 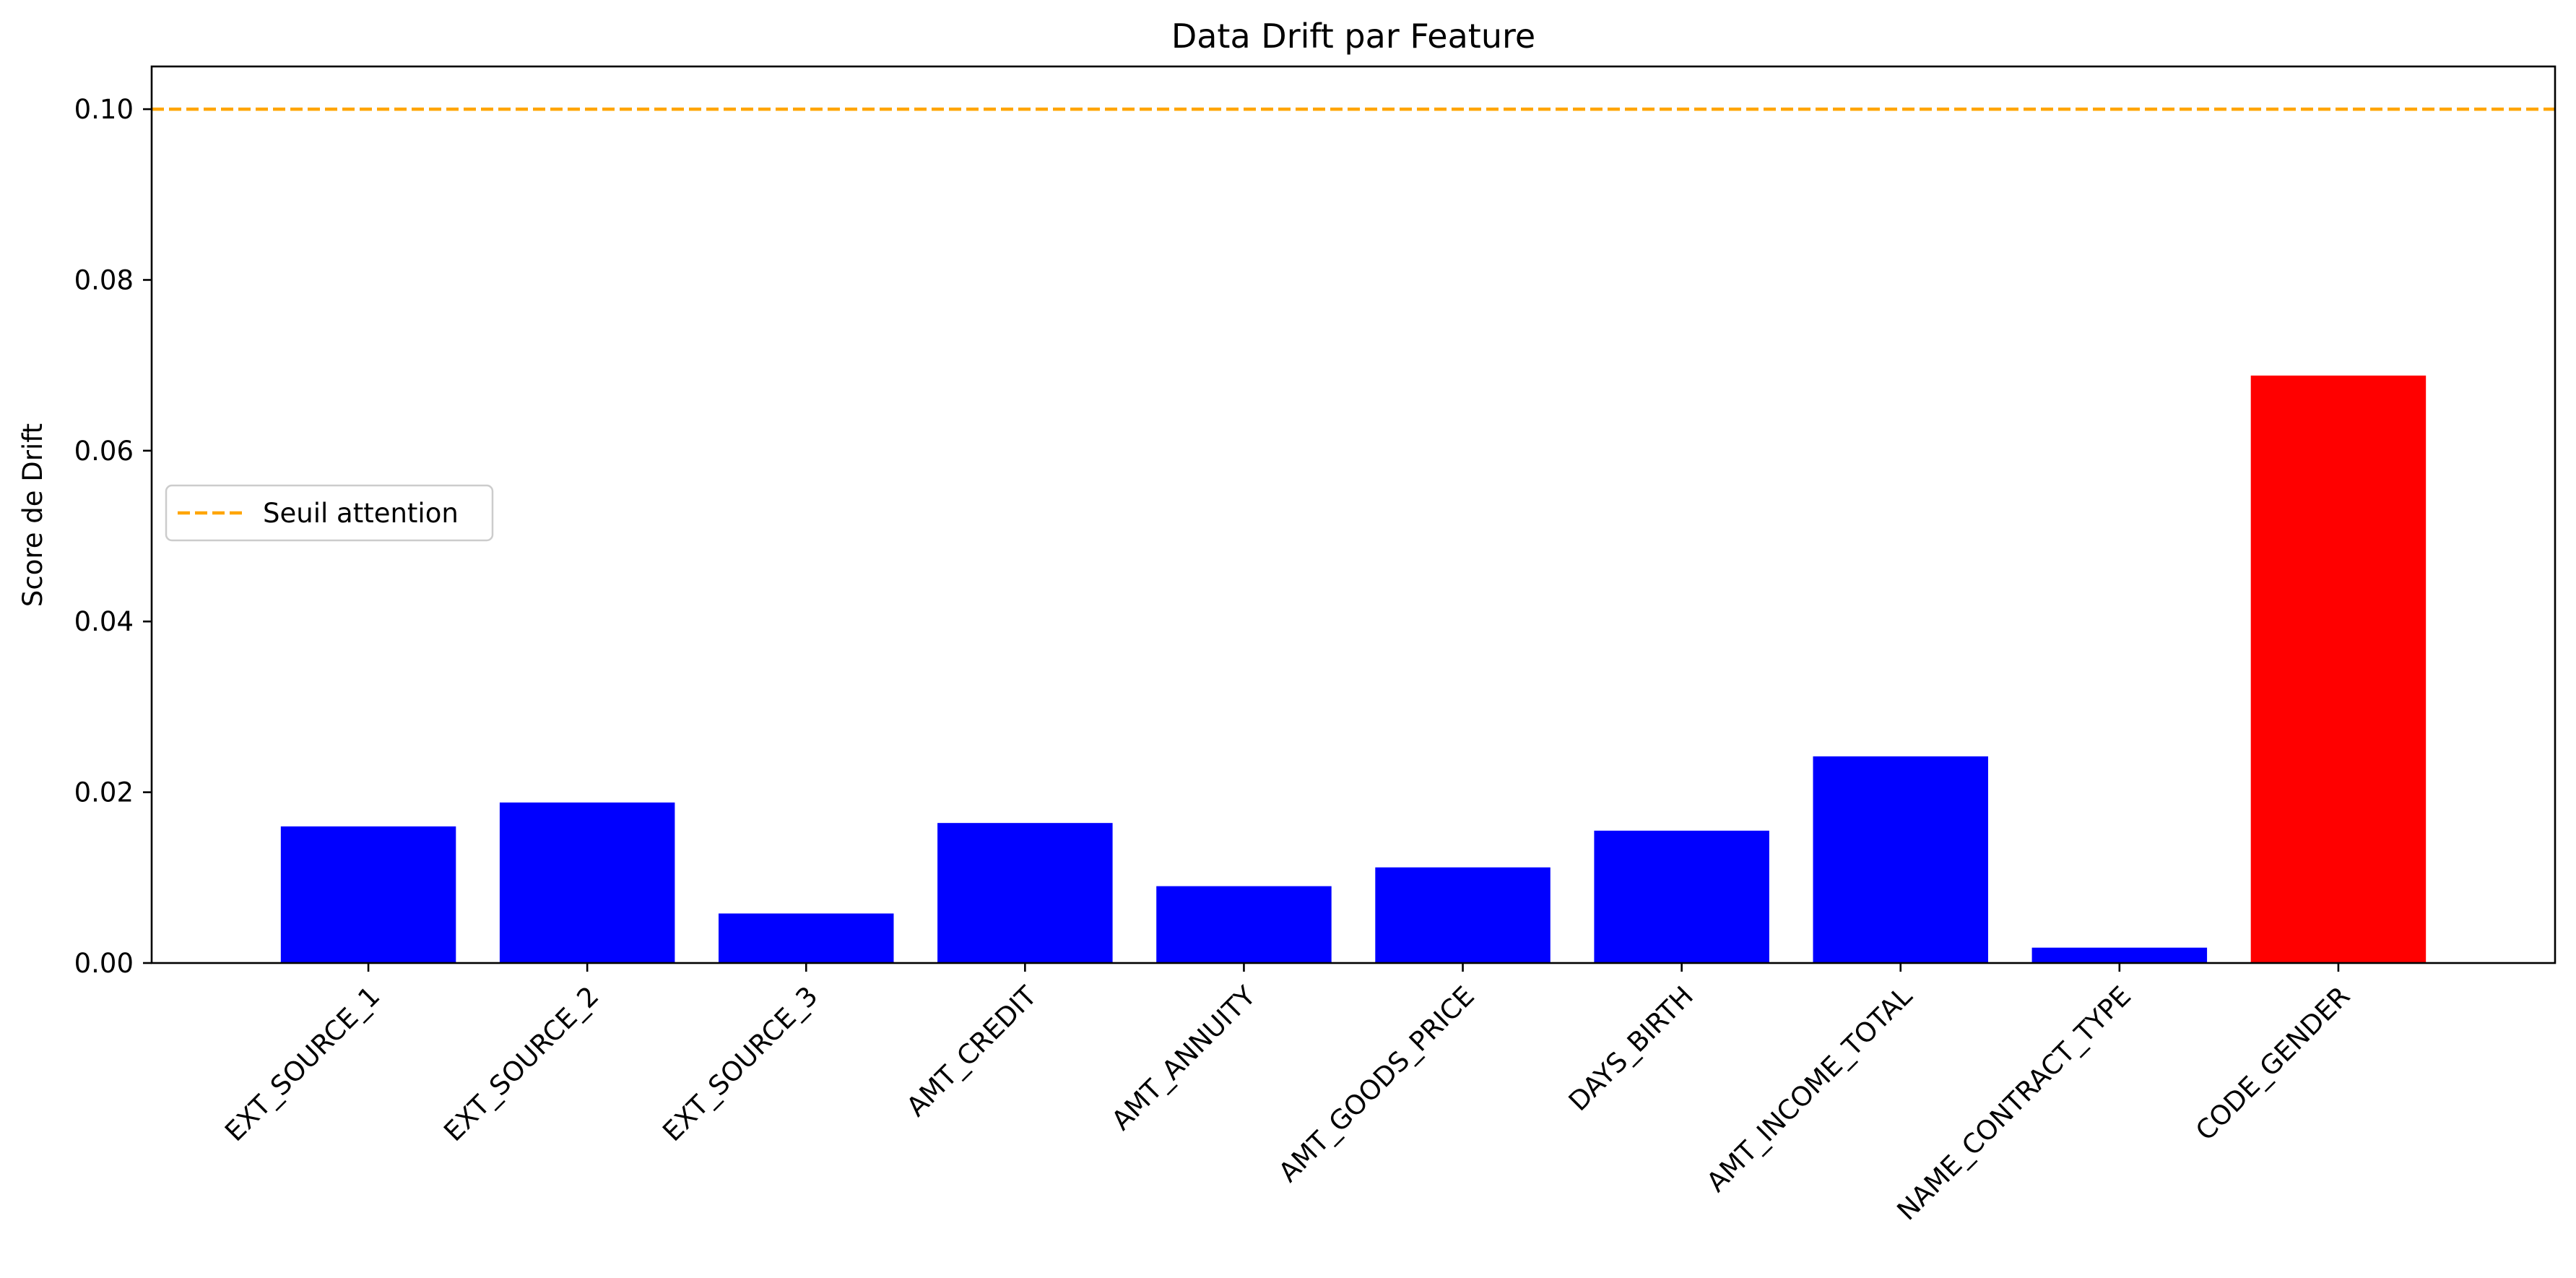 I want to click on x-tick-label: AMT_CREDIT, so click(x=972, y=1051).